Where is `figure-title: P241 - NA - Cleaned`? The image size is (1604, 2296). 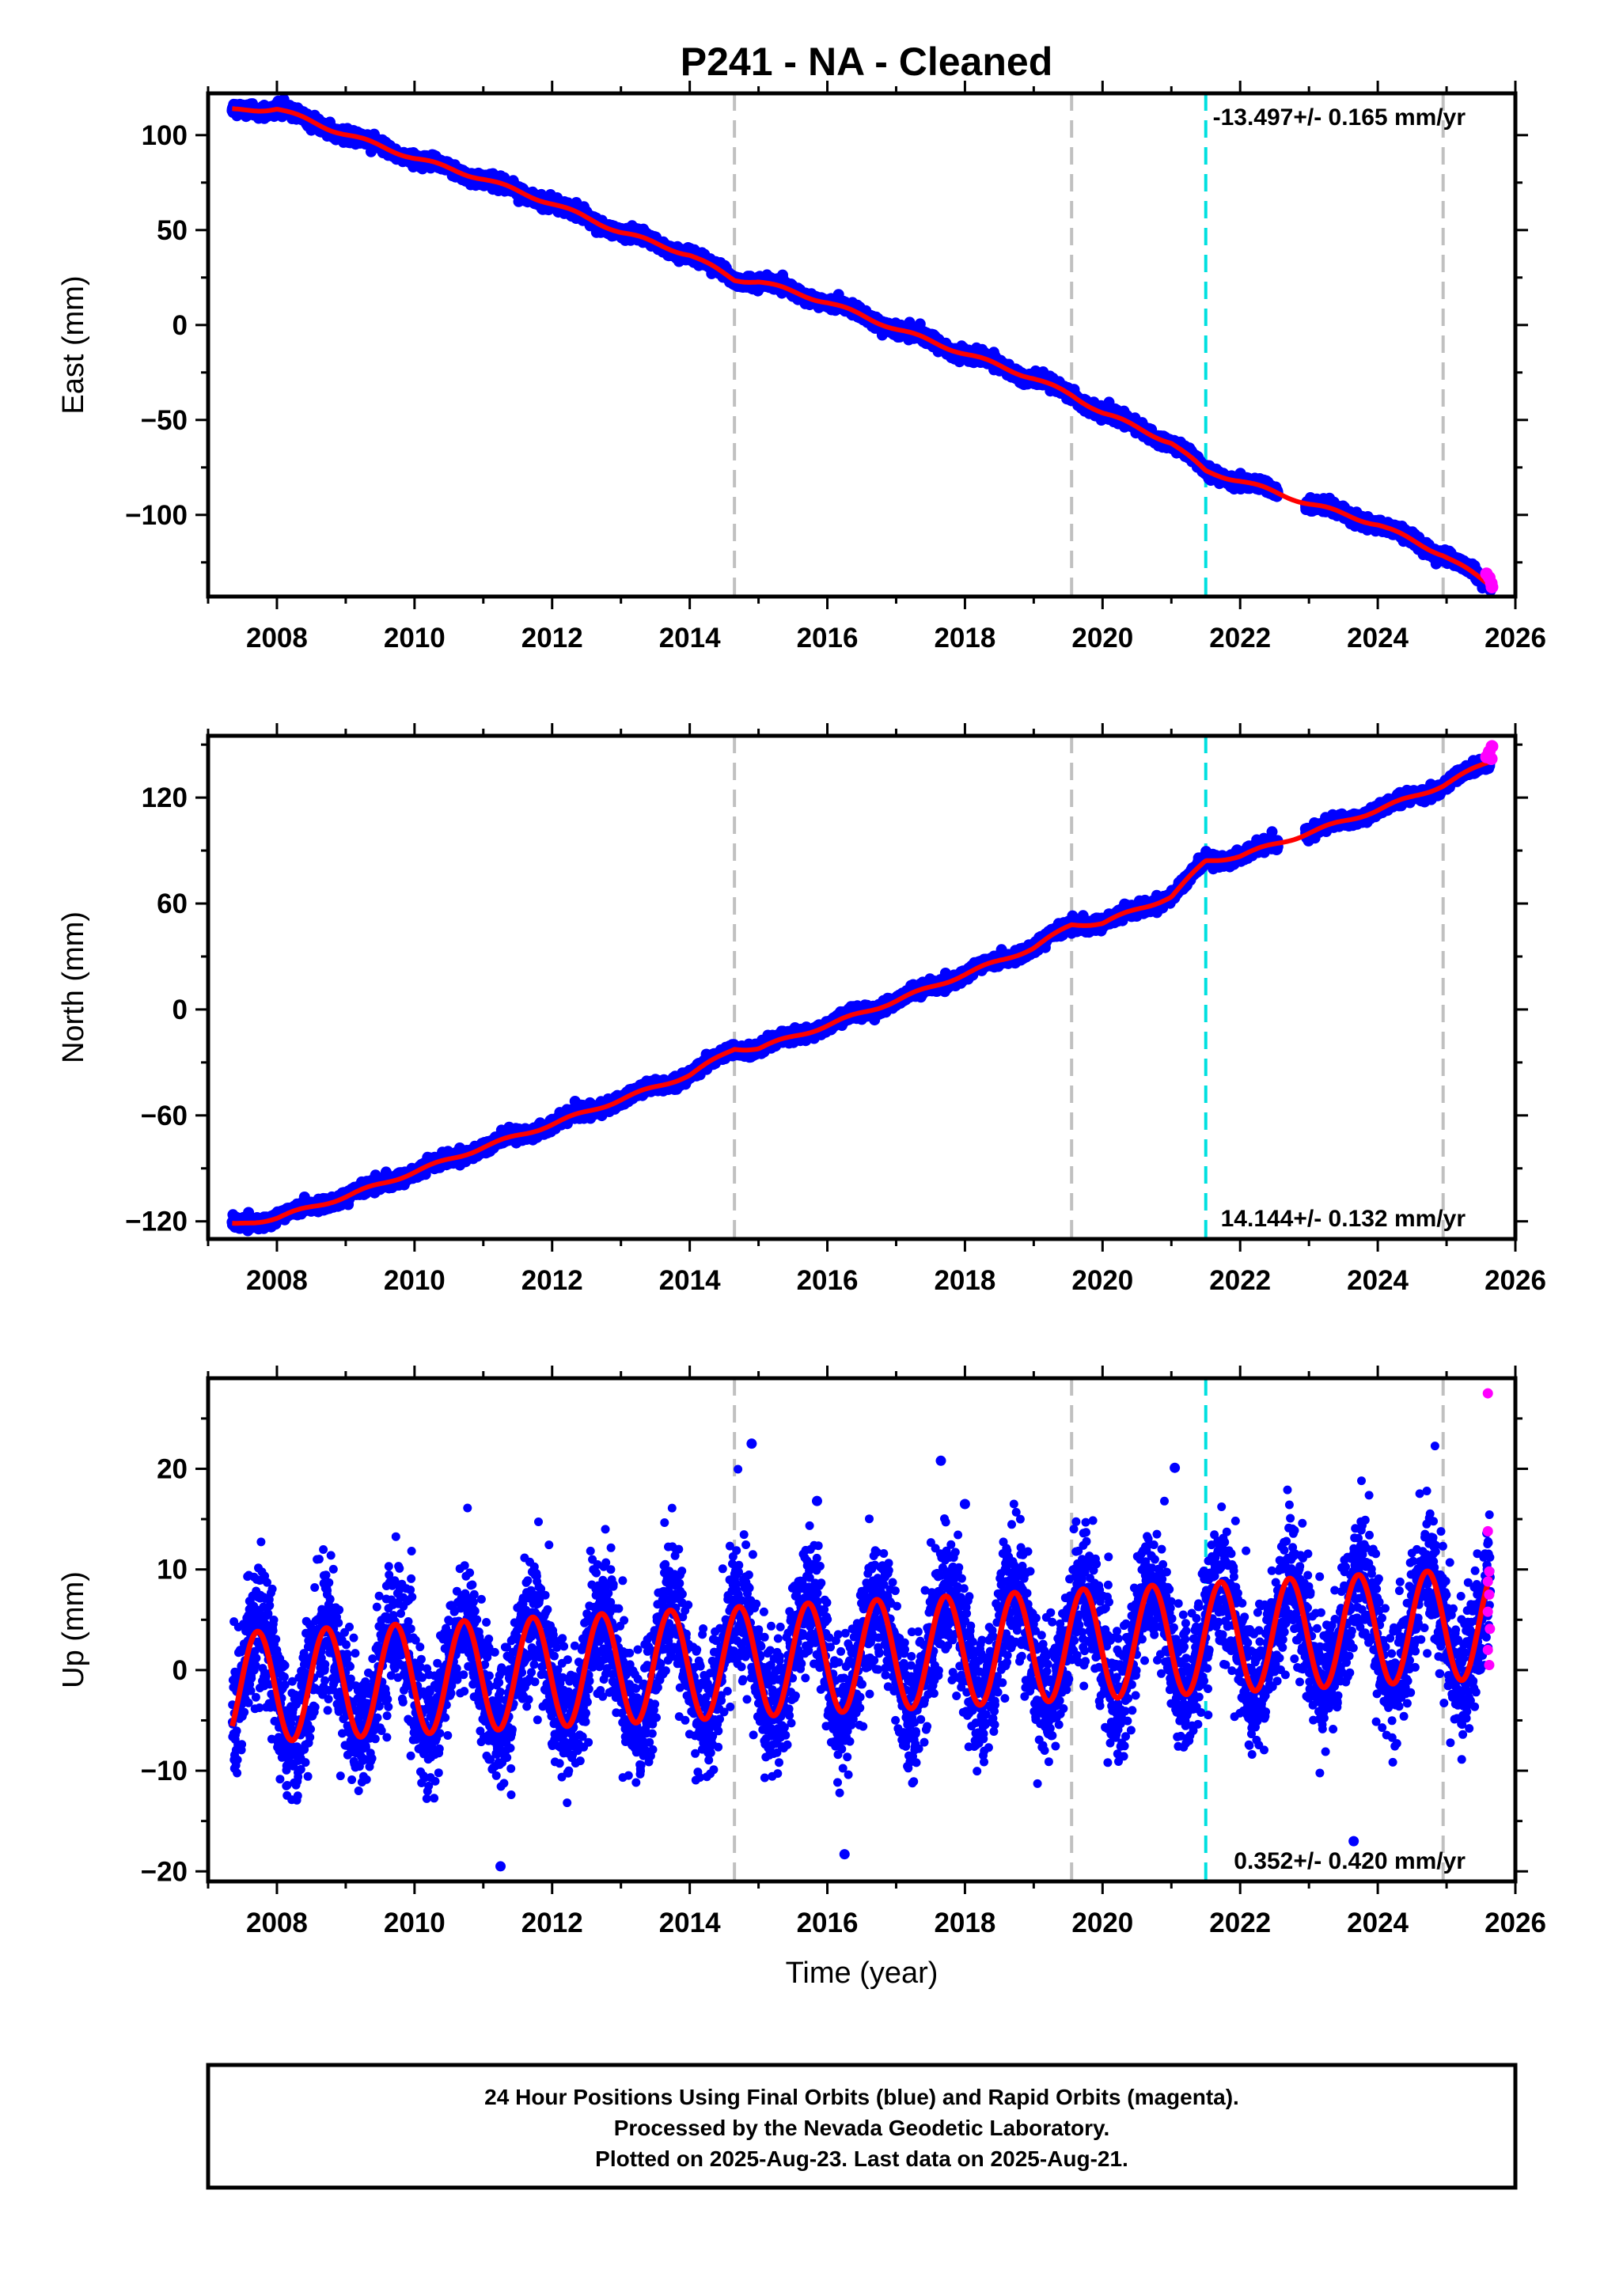 figure-title: P241 - NA - Cleaned is located at coordinates (867, 62).